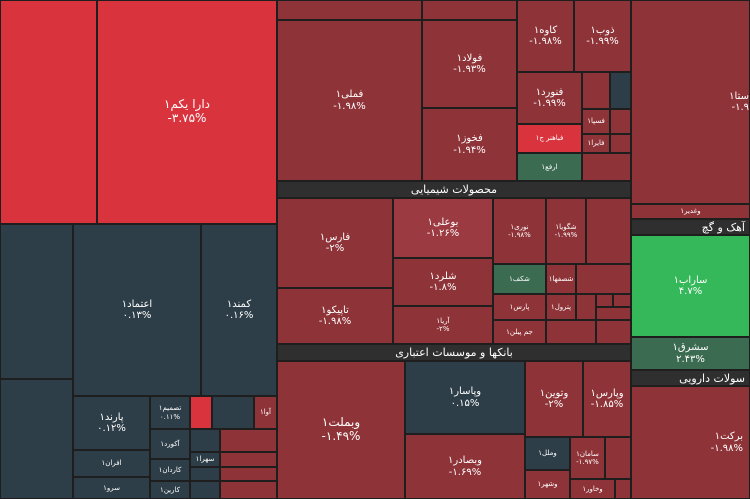 The image size is (750, 499). I want to click on tile-blank-b1, so click(618, 458).